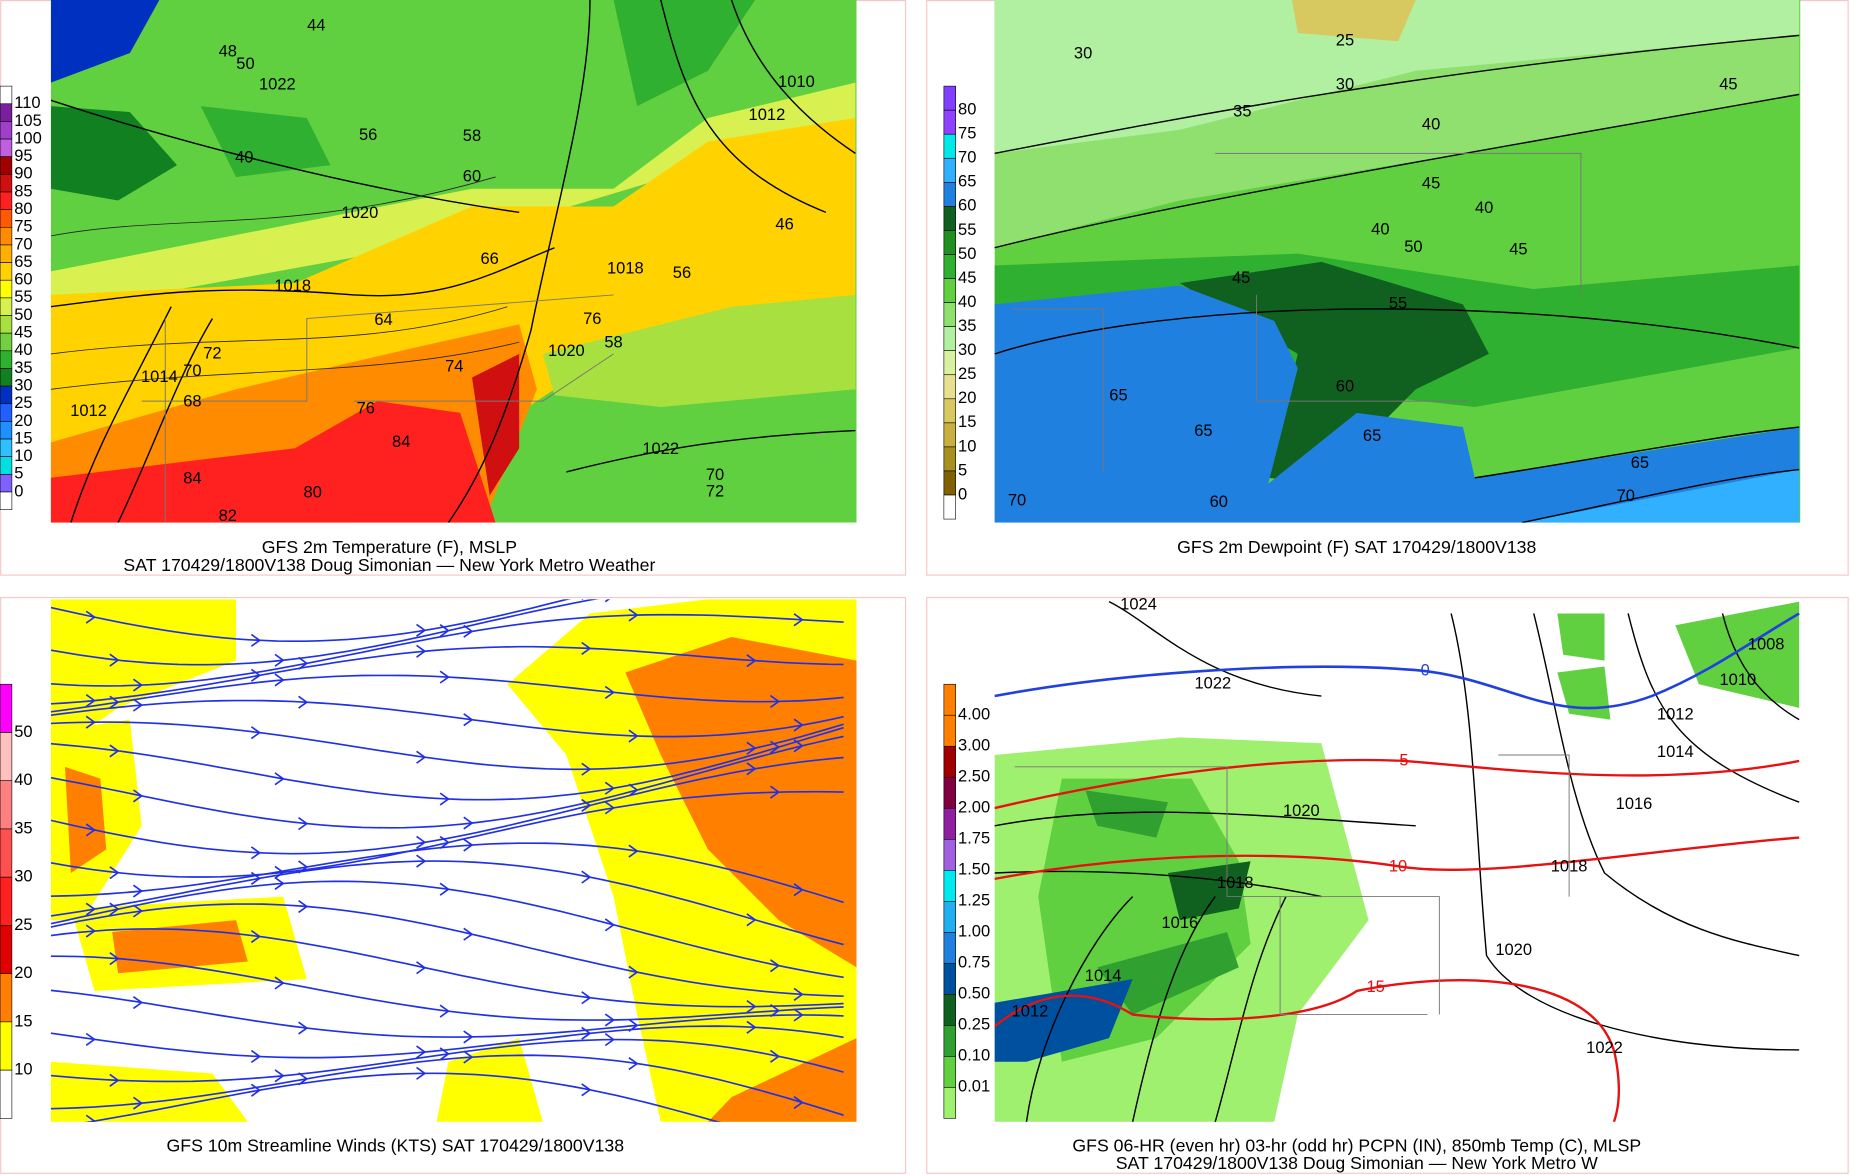 This screenshot has width=1850, height=1175. What do you see at coordinates (974, 839) in the screenshot?
I see `colorbar-label: 1.75` at bounding box center [974, 839].